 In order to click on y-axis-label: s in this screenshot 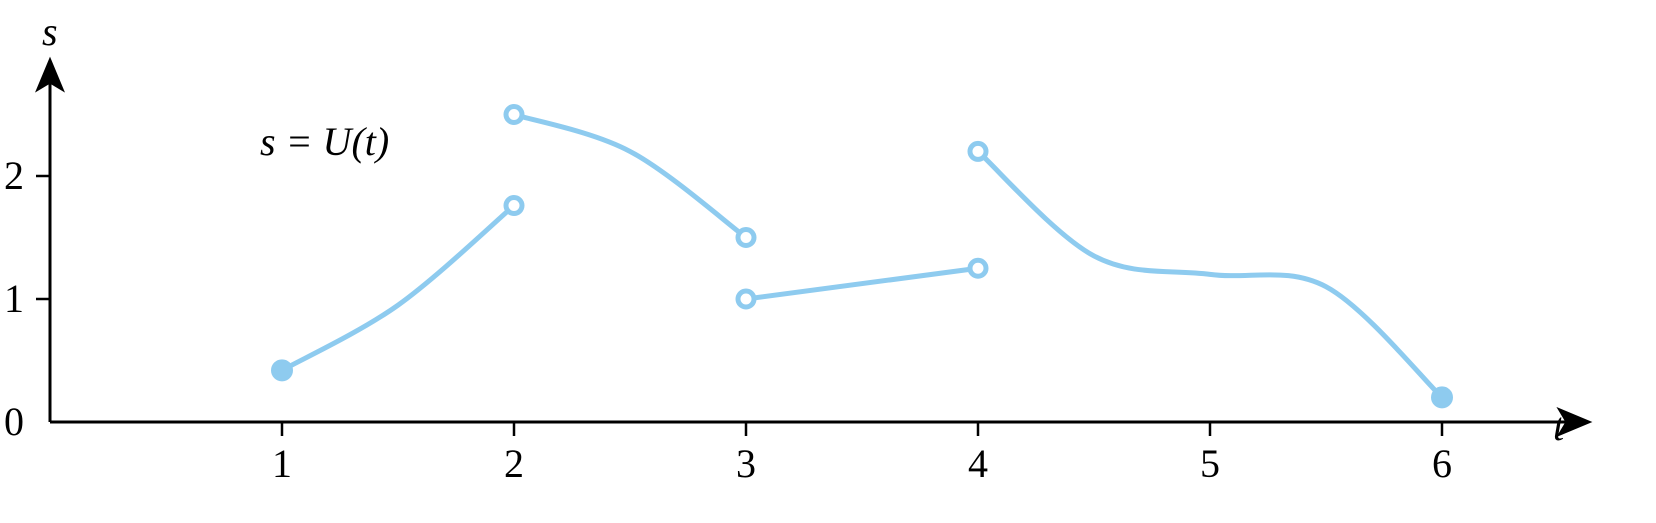, I will do `click(50, 31)`.